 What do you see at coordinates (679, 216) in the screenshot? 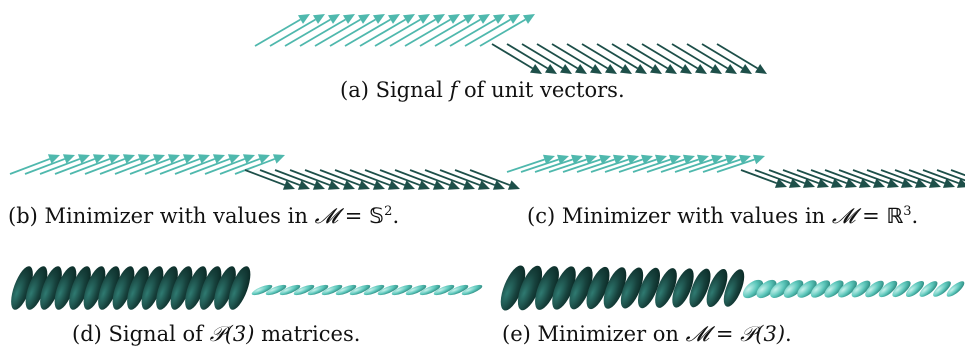
I see `caption-c-prefix: (c) Minimizer with values in` at bounding box center [679, 216].